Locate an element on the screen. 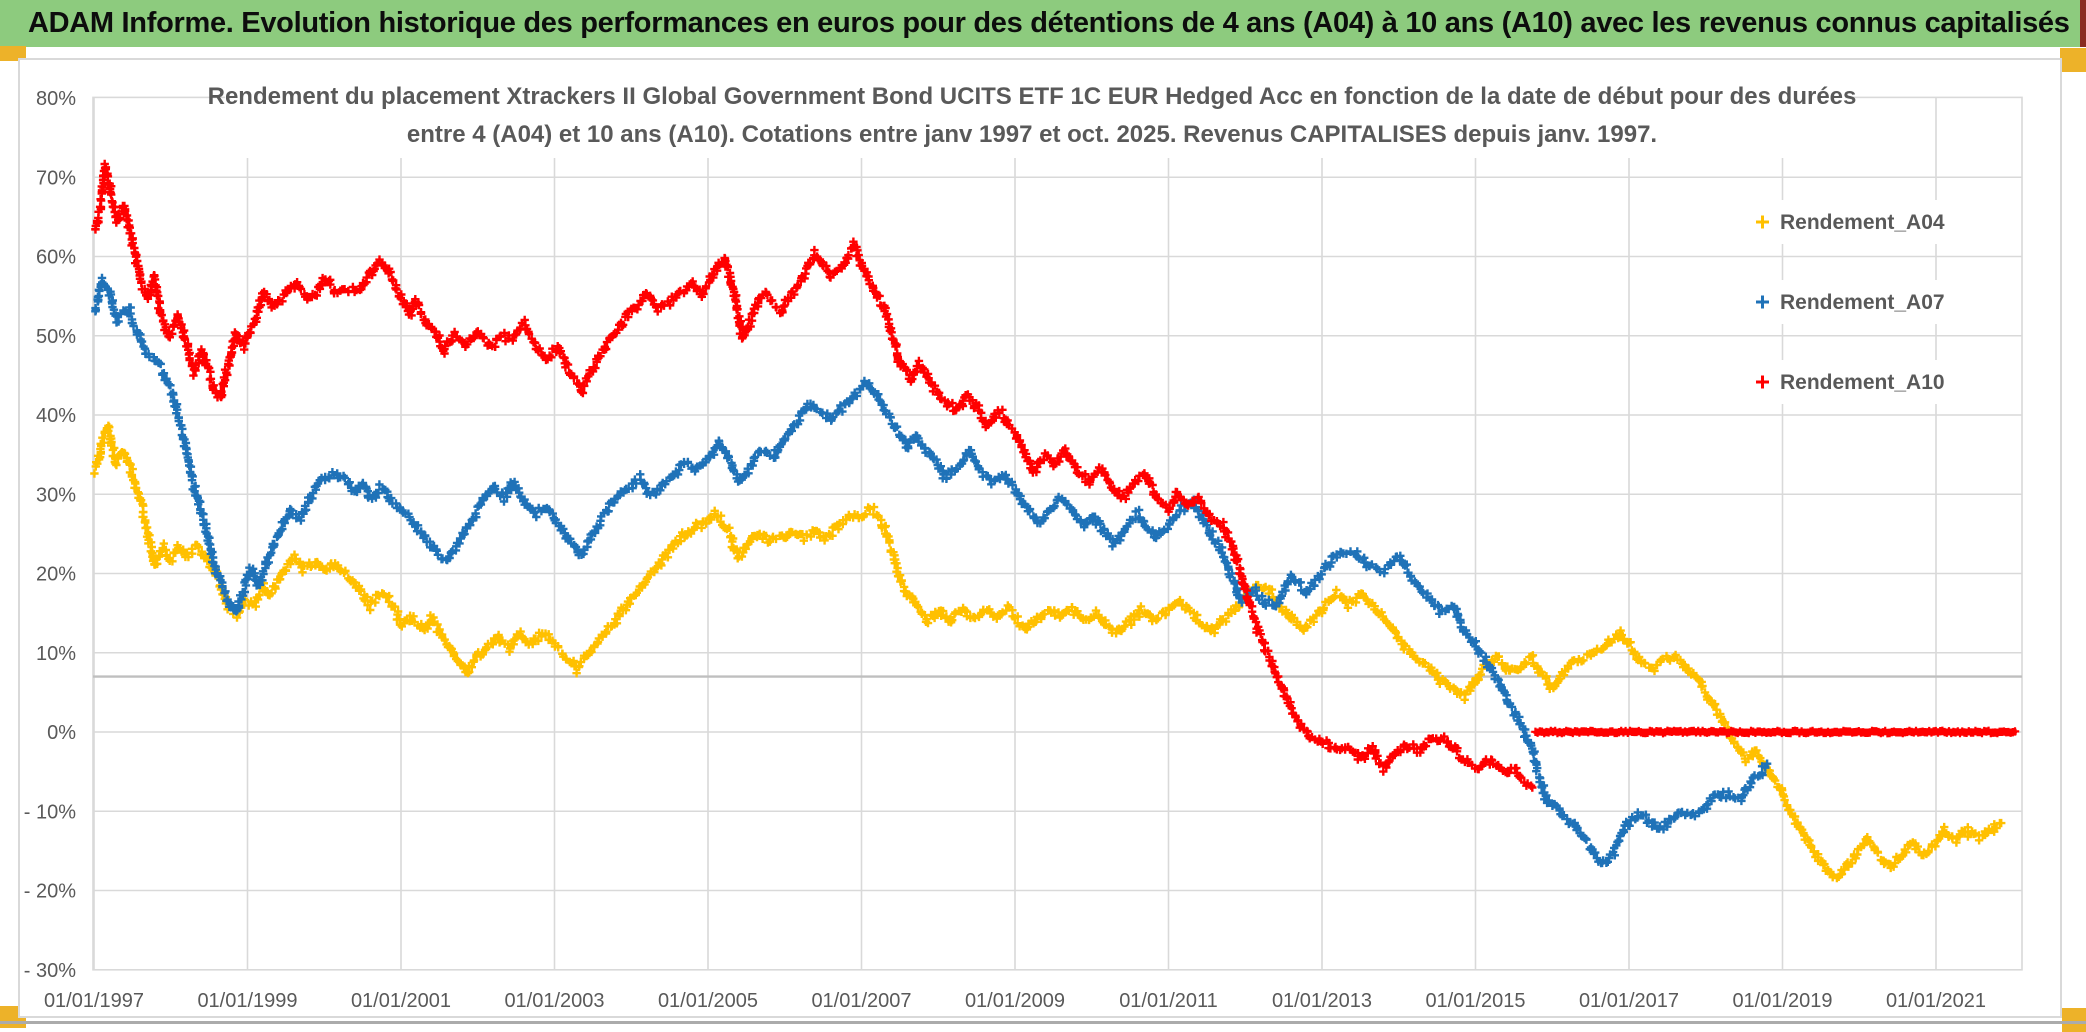 This screenshot has width=2086, height=1032. legend-marker-a04-icon is located at coordinates (1762, 222).